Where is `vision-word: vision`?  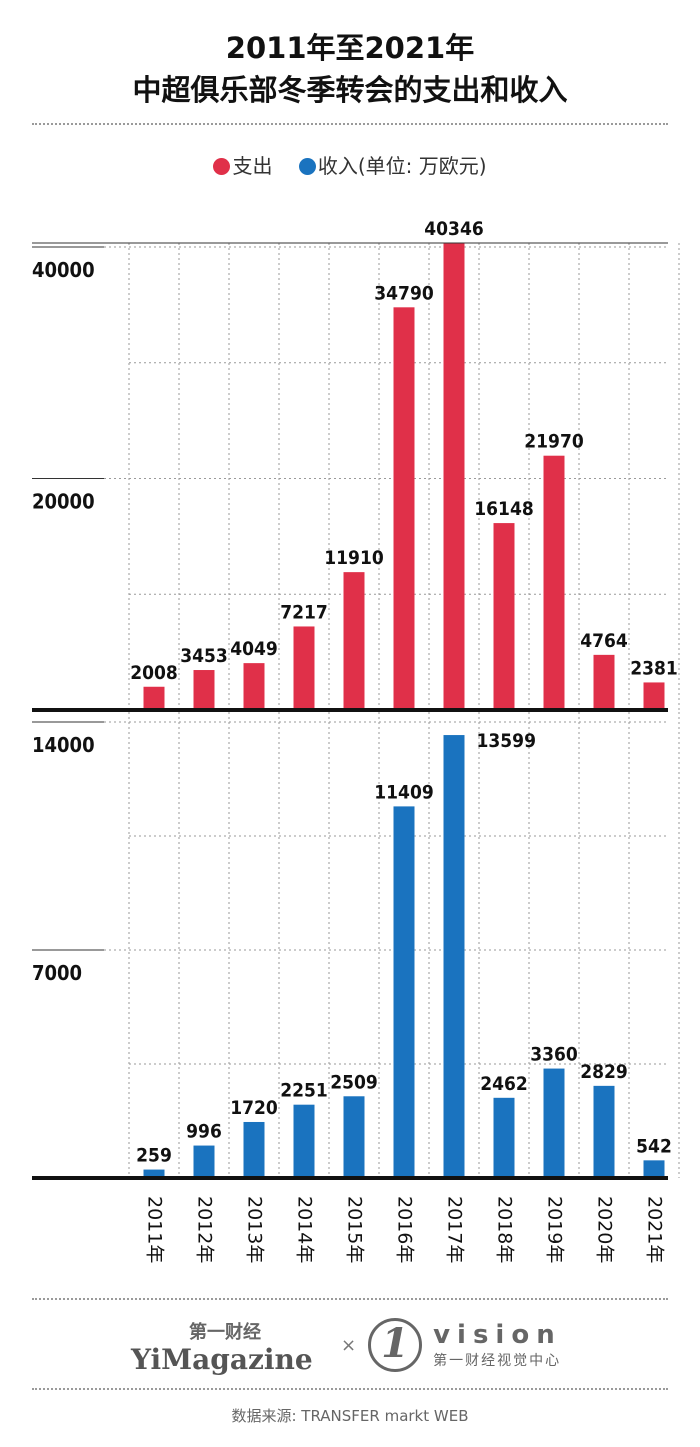 vision-word: vision is located at coordinates (497, 1335).